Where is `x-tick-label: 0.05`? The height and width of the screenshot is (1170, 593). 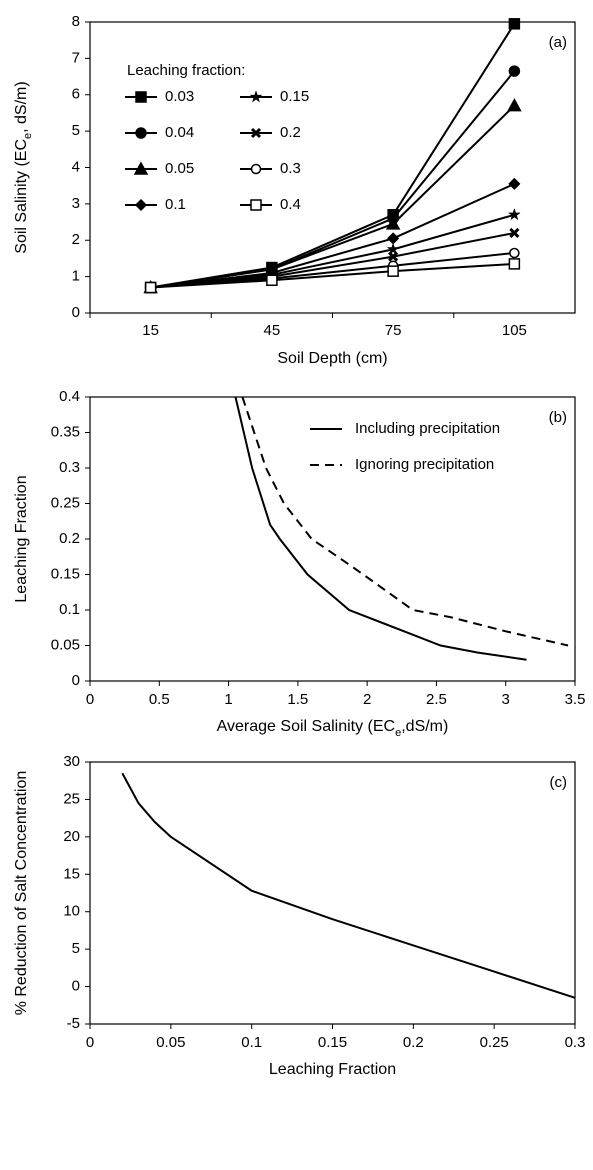 x-tick-label: 0.05 is located at coordinates (170, 1042).